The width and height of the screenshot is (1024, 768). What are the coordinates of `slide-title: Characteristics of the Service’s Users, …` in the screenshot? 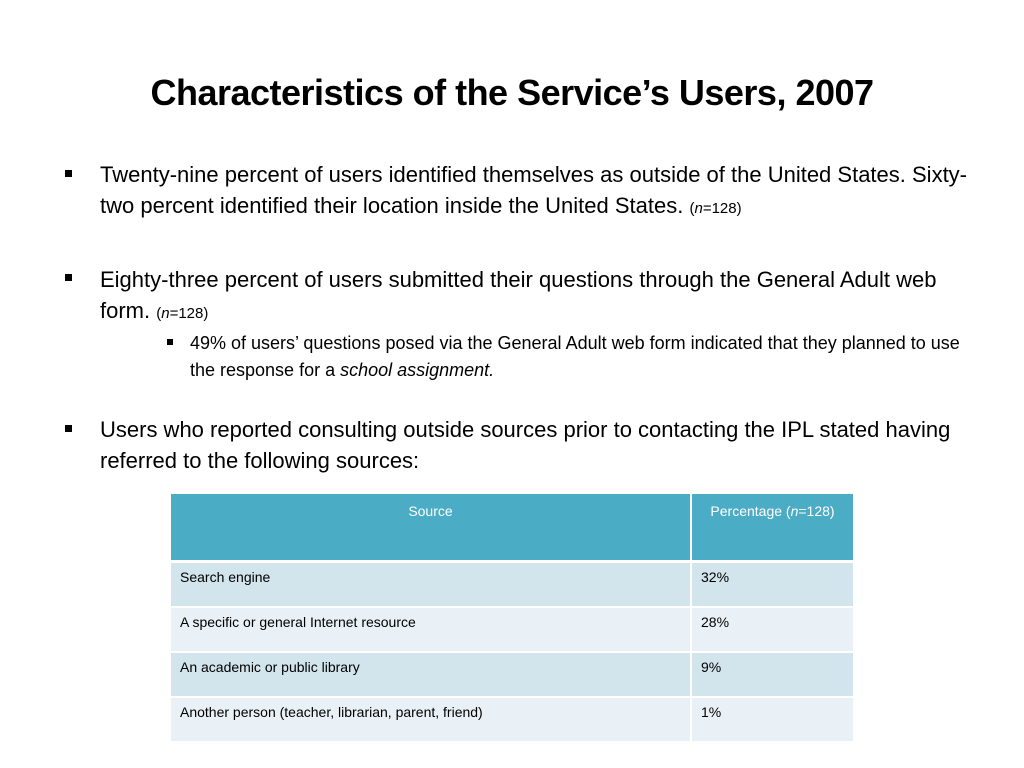 It's located at (512, 92).